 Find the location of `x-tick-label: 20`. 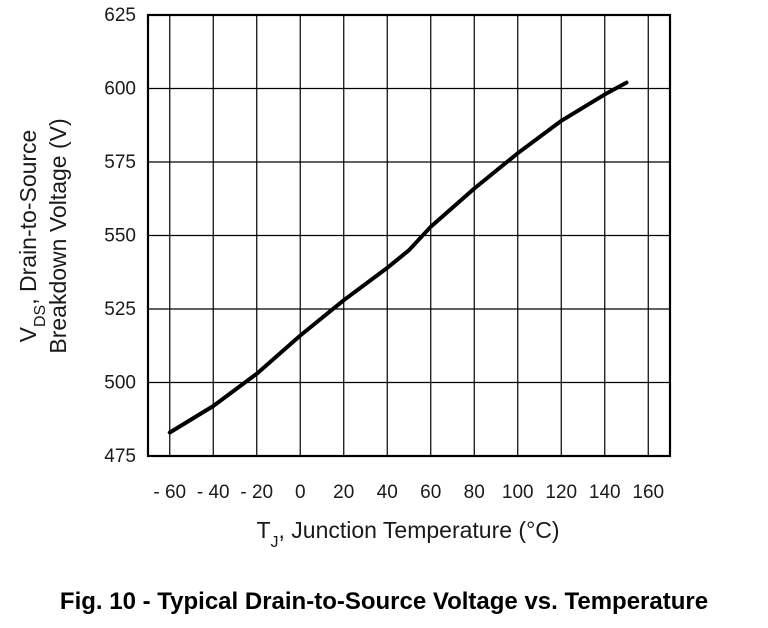

x-tick-label: 20 is located at coordinates (343, 492).